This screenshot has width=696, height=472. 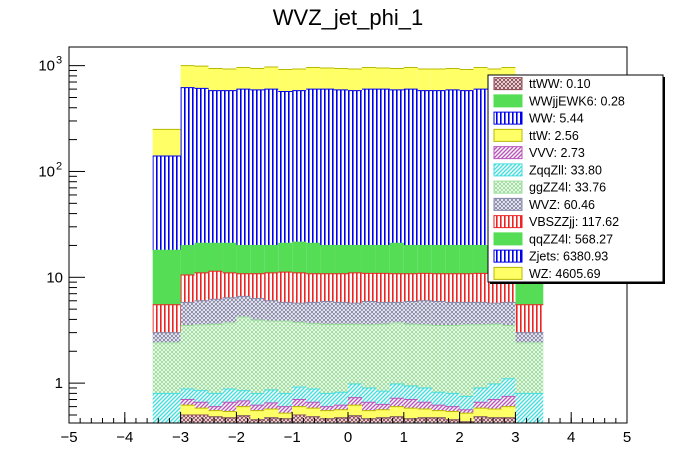 What do you see at coordinates (568, 257) in the screenshot?
I see `legend-label: Zjets: 6380.93` at bounding box center [568, 257].